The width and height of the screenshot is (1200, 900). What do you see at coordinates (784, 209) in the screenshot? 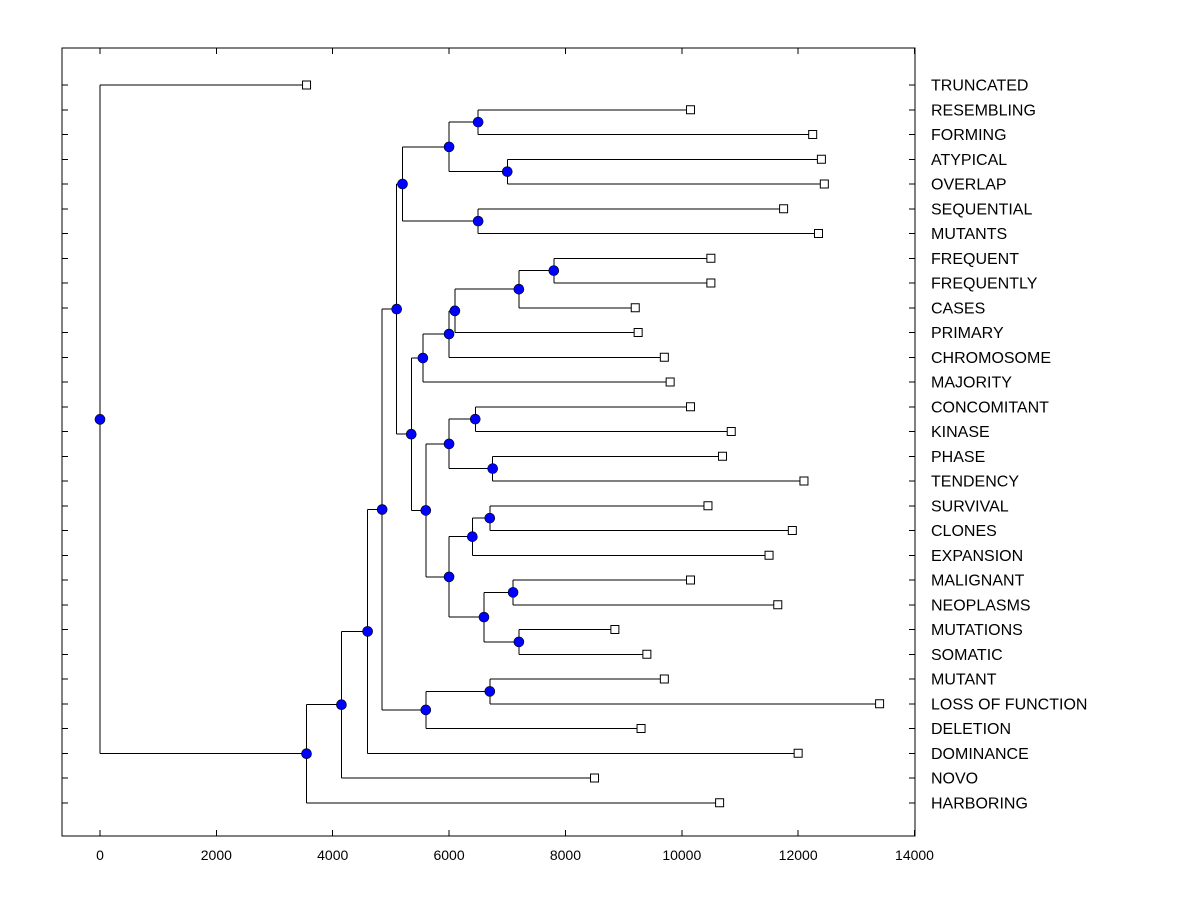
I see `leaf-marker-sequential` at bounding box center [784, 209].